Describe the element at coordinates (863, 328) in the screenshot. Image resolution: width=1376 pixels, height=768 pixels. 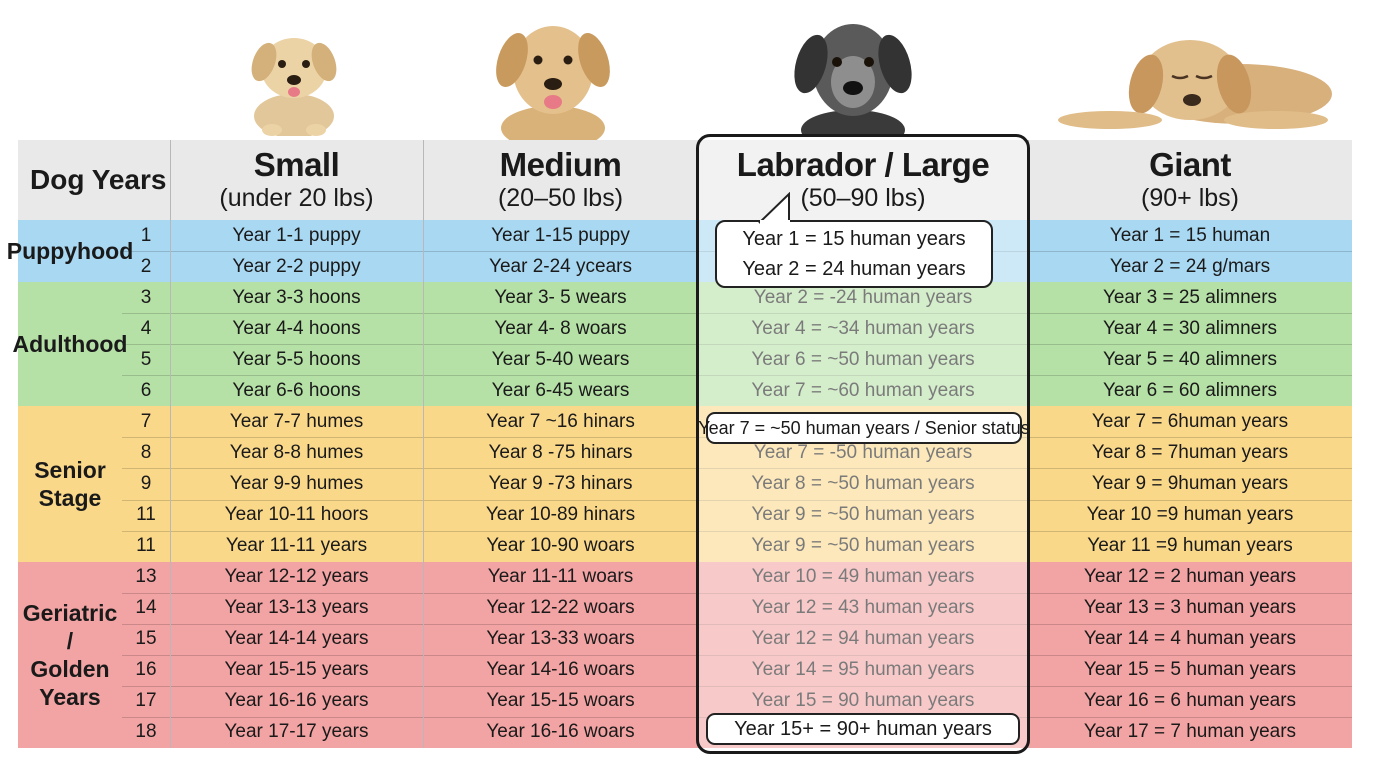
I see `large-cell: Year 4 = ~34 human years` at that location.